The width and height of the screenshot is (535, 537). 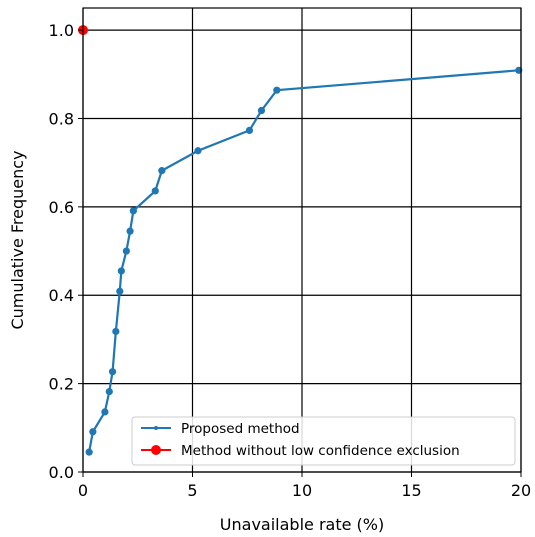 I want to click on x-tick-label: 10, so click(x=302, y=490).